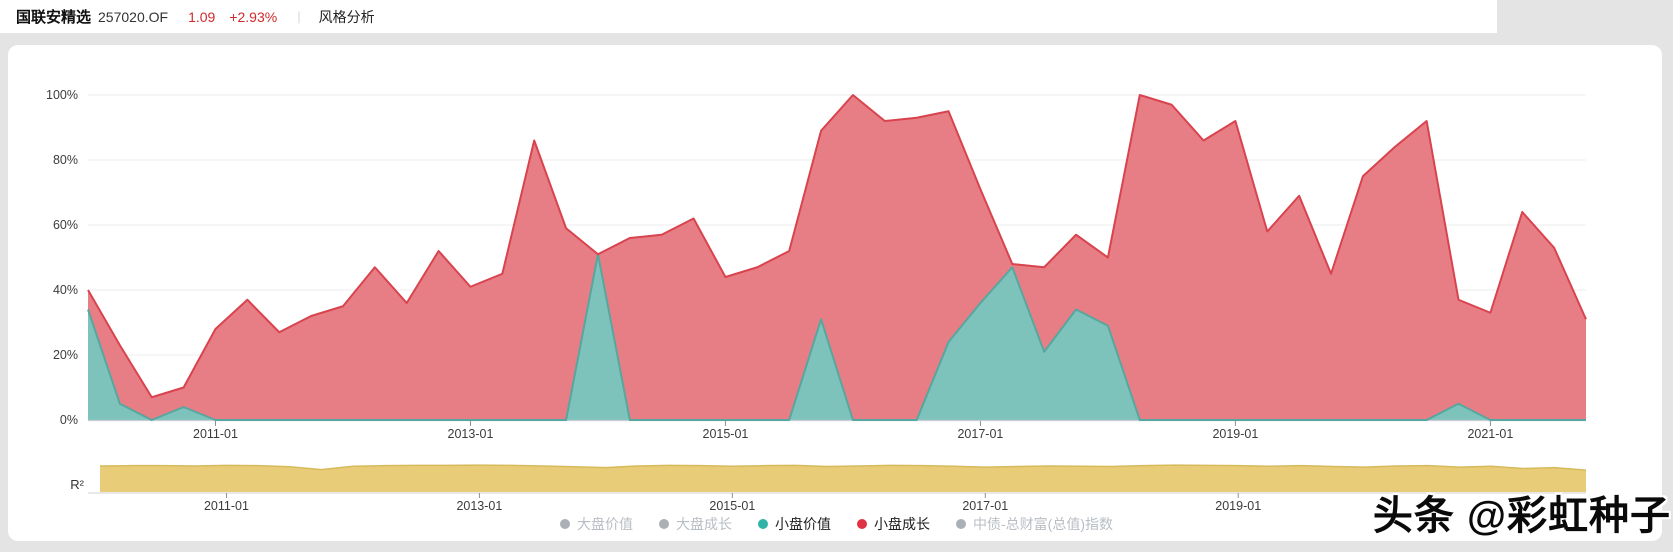 This screenshot has height=552, width=1673. I want to click on chart-legend: 大盘价值 大盘成长 小盘价值 小盘成长 中债-总财富(总值)指数, so click(836, 524).